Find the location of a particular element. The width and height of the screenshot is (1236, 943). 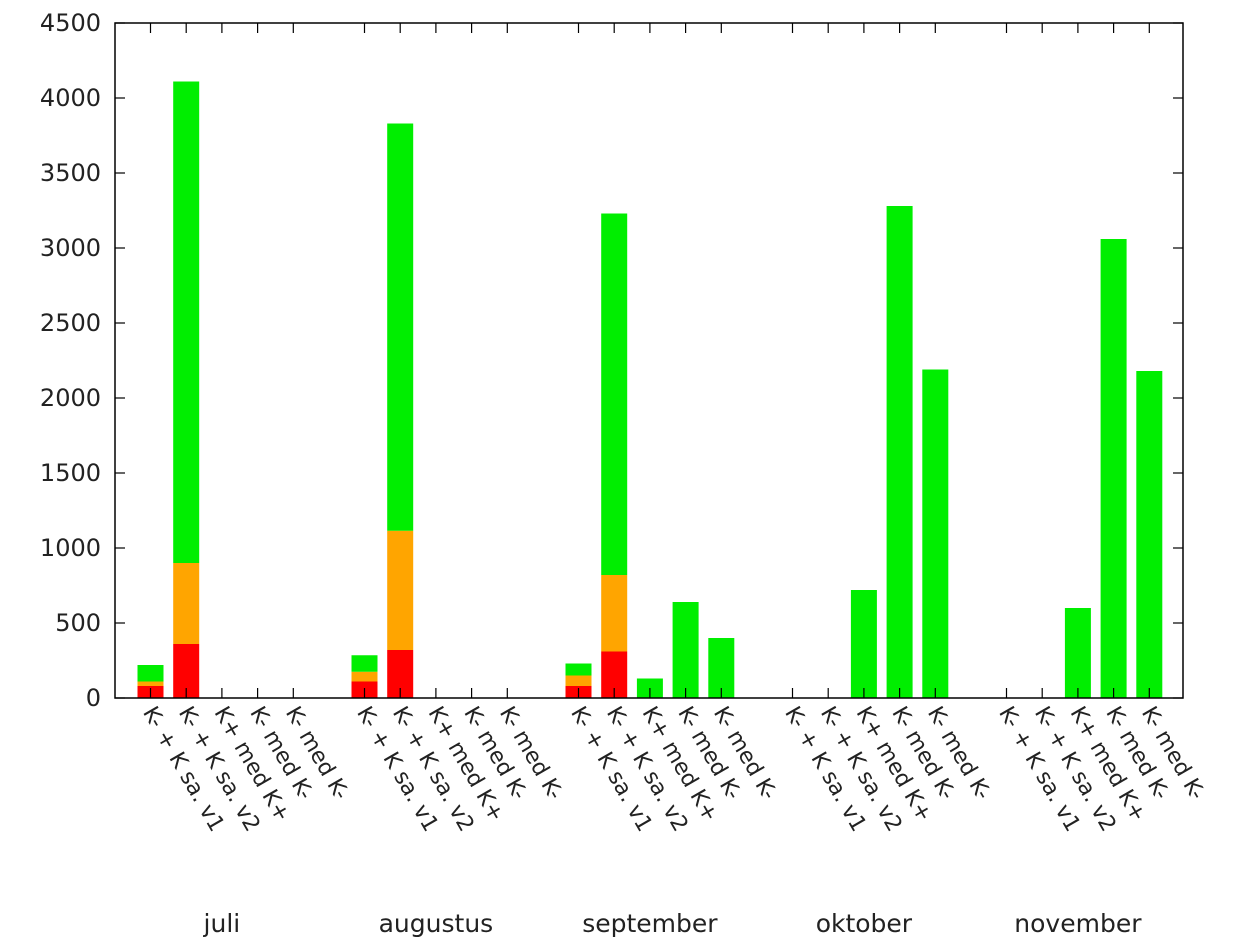

y-tick-label: 500 is located at coordinates (78, 623).